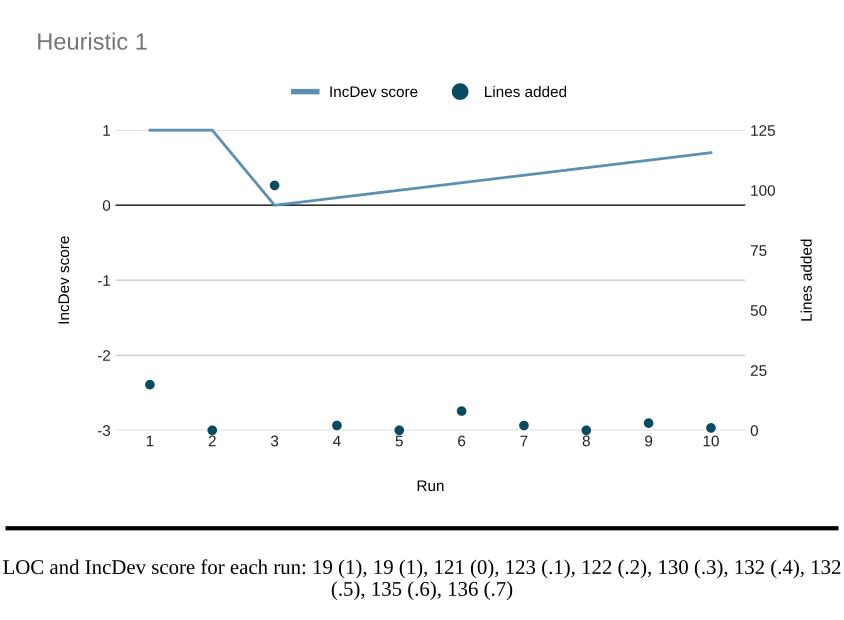 Image resolution: width=844 pixels, height=620 pixels. What do you see at coordinates (374, 92) in the screenshot?
I see `legend-label: IncDev score` at bounding box center [374, 92].